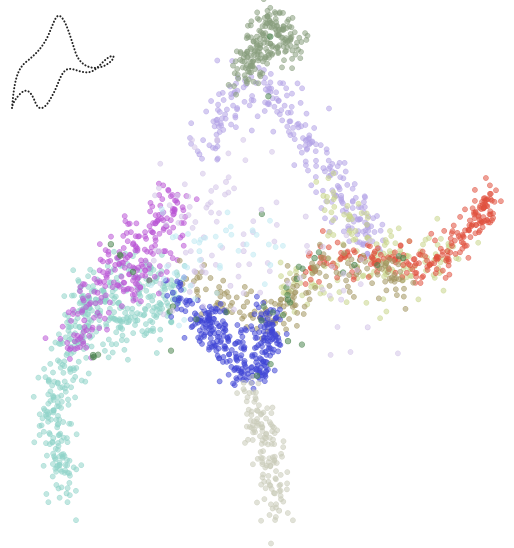 The width and height of the screenshot is (514, 548). I want to click on dotted-curve-outline-icon, so click(63, 62).